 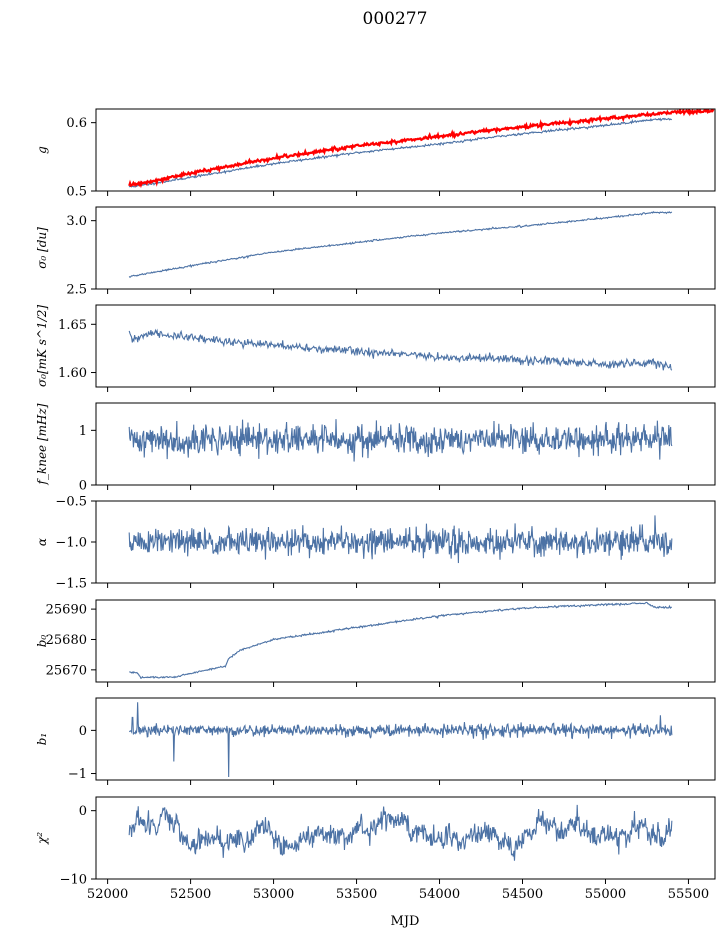 I want to click on panel-g: 0.5 0.6 g, so click(x=375, y=154).